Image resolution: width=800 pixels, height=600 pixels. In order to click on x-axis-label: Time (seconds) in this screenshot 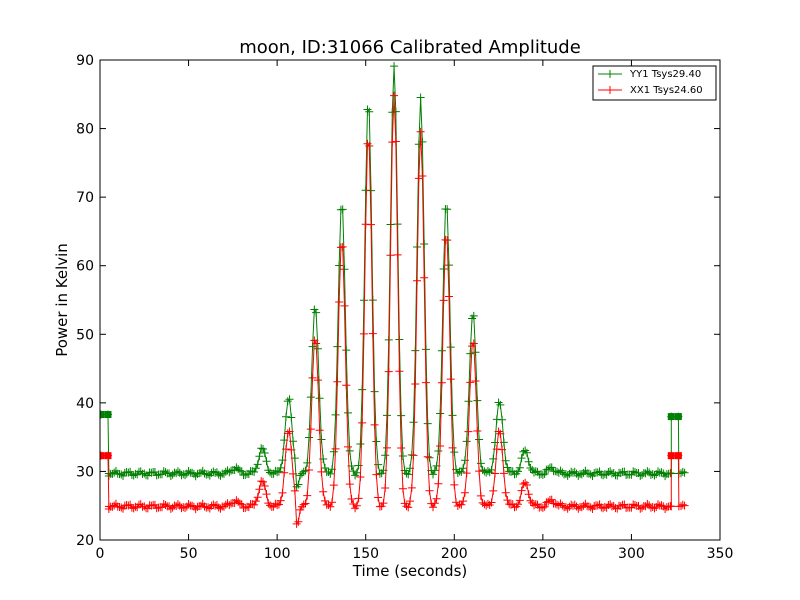, I will do `click(410, 571)`.